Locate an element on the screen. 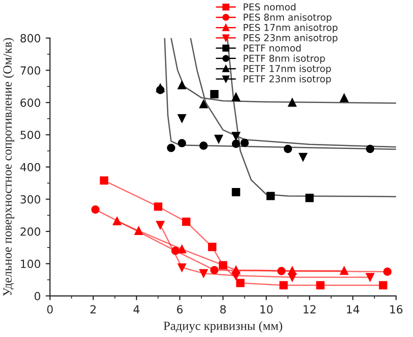 Image resolution: width=413 pixels, height=337 pixels. legend-label: PETF nomod is located at coordinates (272, 48).